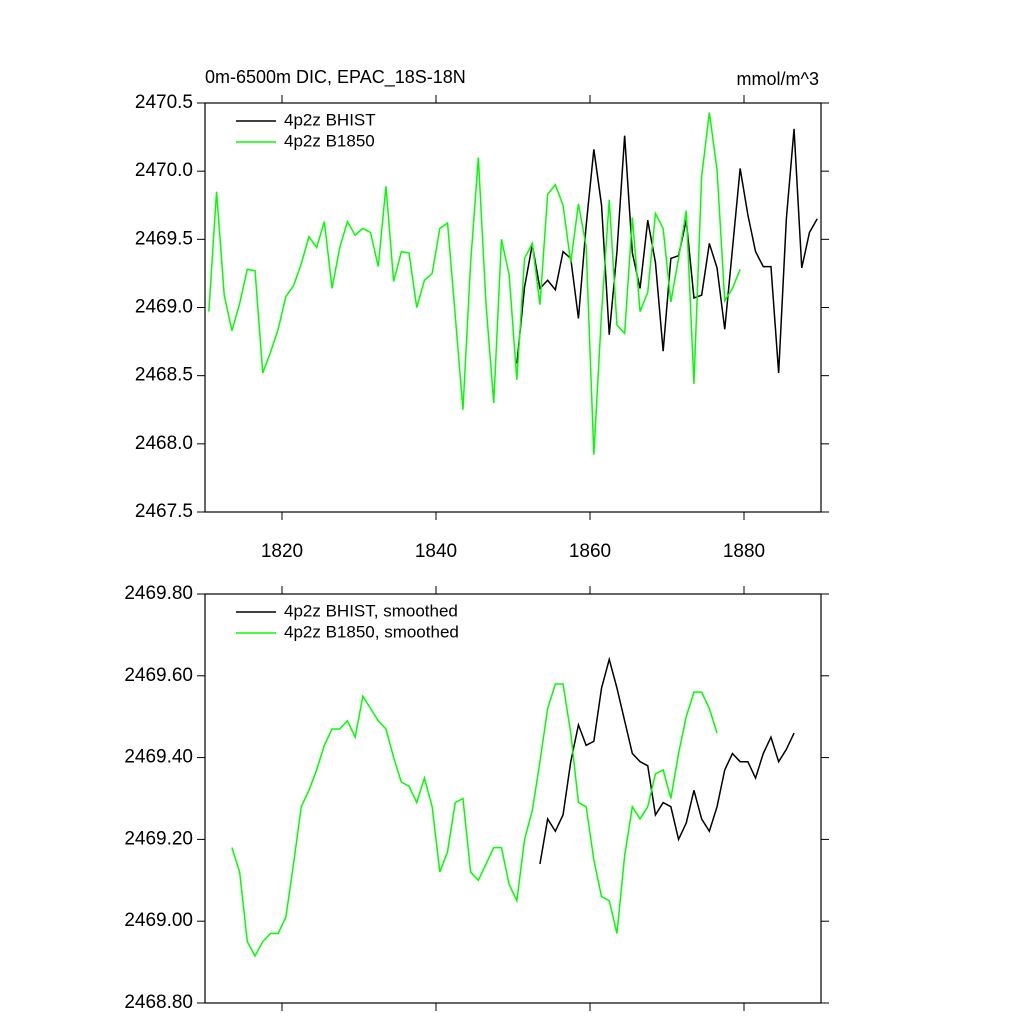  Describe the element at coordinates (158, 675) in the screenshot. I see `y-tick-label: 2469.60` at that location.